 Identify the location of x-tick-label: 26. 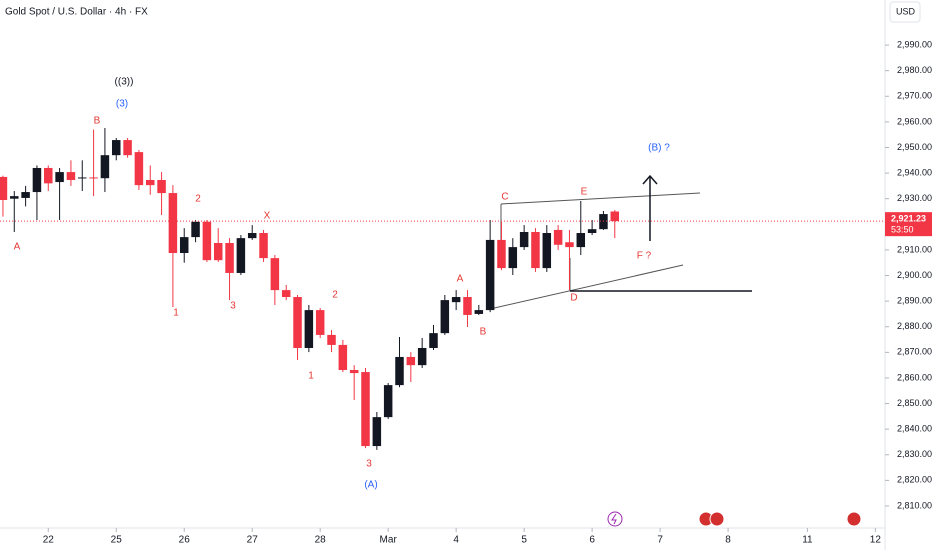
(185, 540).